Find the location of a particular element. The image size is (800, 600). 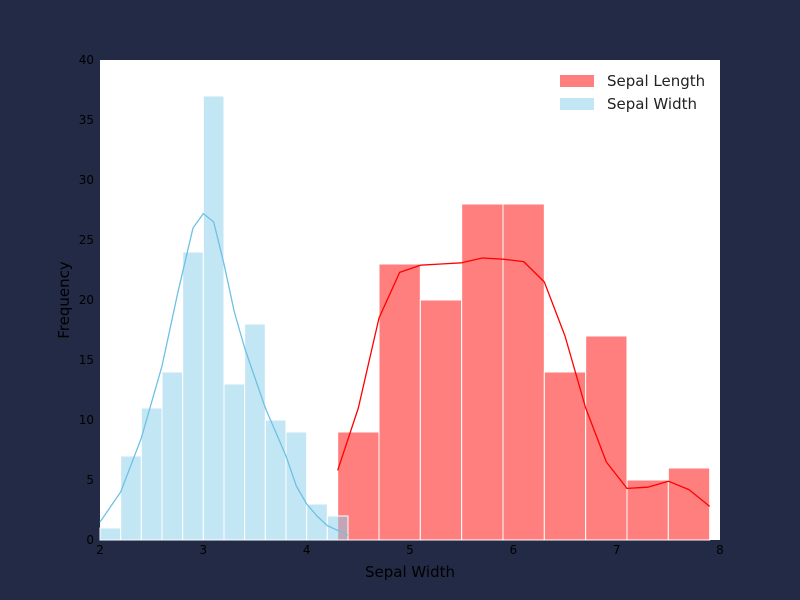

y-tick-label: 10 is located at coordinates (86, 420).